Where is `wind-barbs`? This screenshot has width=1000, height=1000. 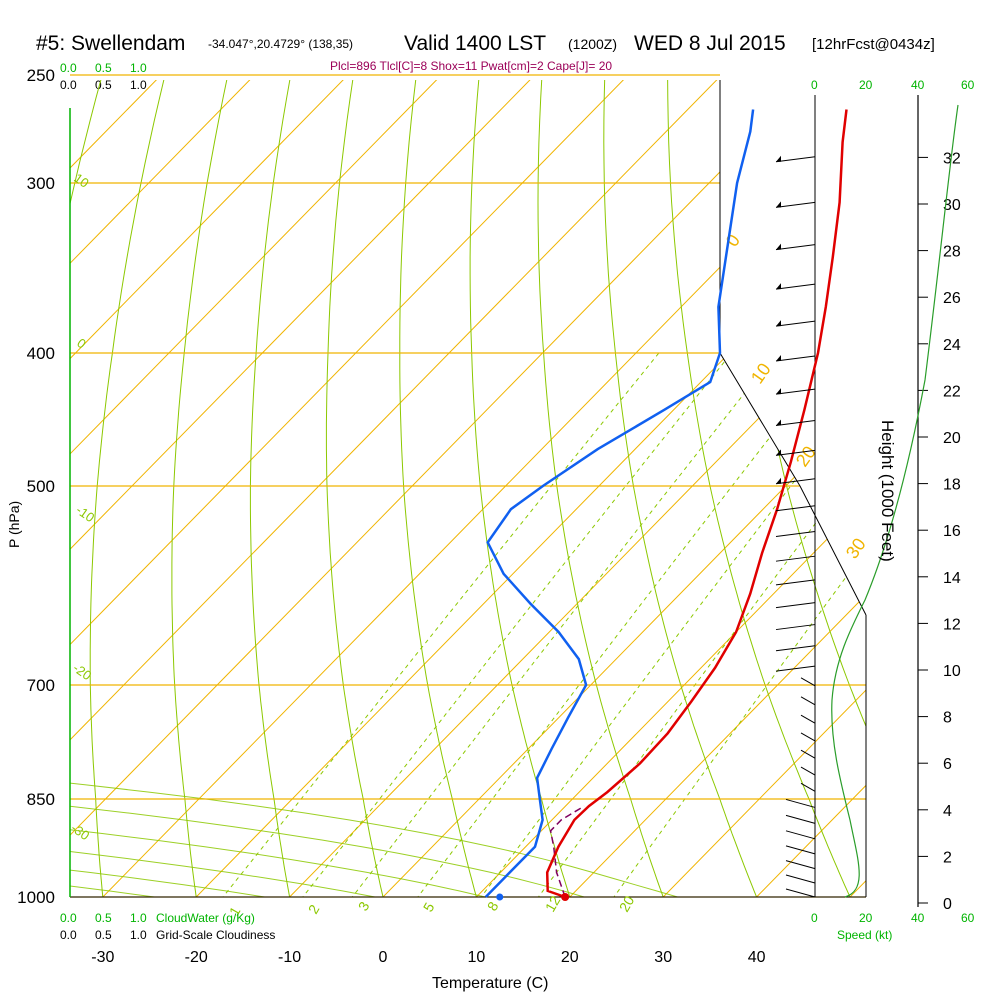
wind-barbs is located at coordinates (795, 526).